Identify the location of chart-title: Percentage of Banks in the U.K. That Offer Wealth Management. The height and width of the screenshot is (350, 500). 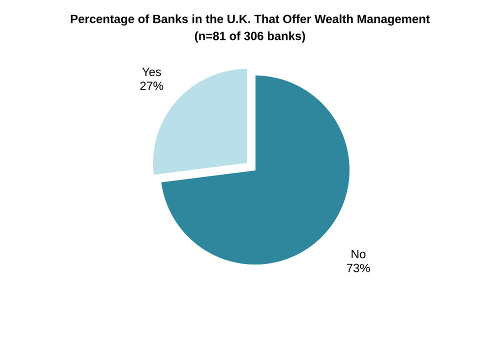
(250, 20).